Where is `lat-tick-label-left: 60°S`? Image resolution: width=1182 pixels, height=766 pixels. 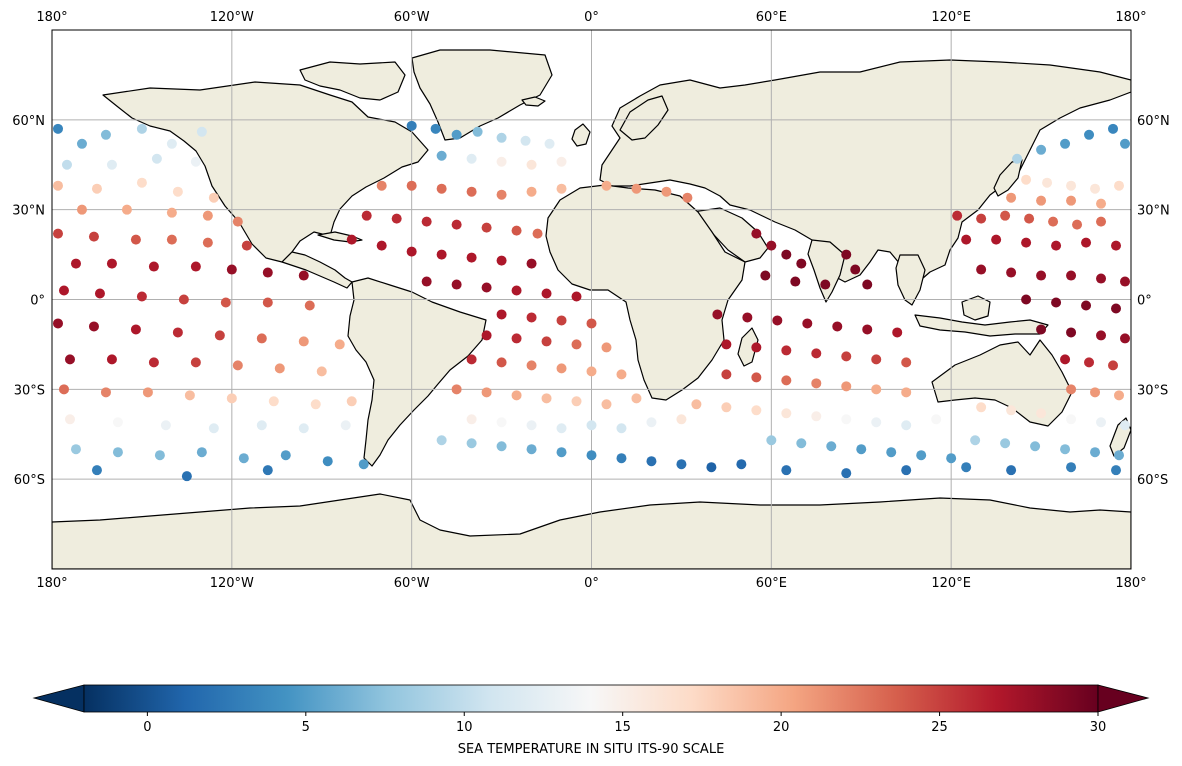
lat-tick-label-left: 60°S is located at coordinates (29, 480).